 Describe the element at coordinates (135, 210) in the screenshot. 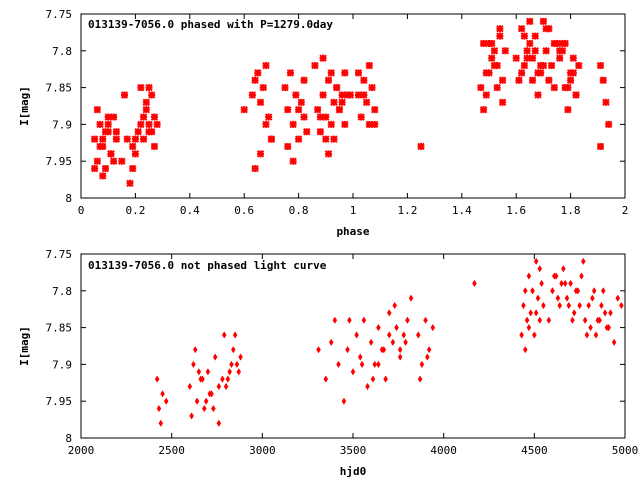

I see `x-tick-label: 0.2` at that location.